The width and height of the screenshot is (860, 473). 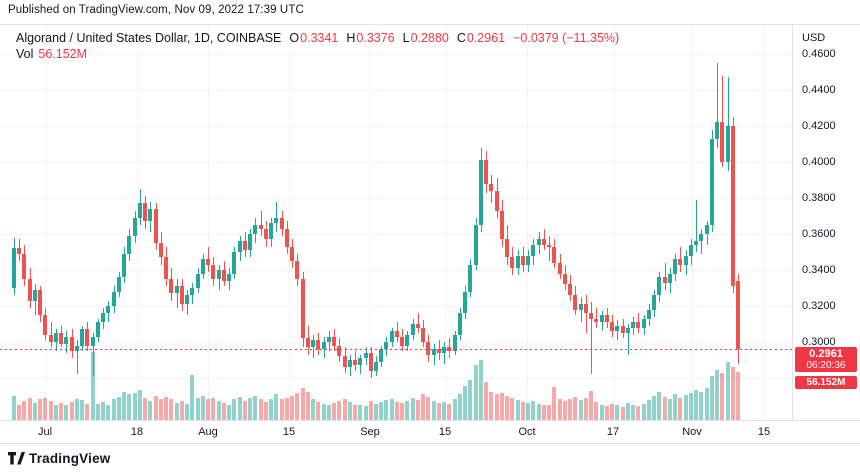 I want to click on time-scale: Jul 18 Aug 15 Sep 15 Oct 17 Nov 15, so click(x=430, y=432).